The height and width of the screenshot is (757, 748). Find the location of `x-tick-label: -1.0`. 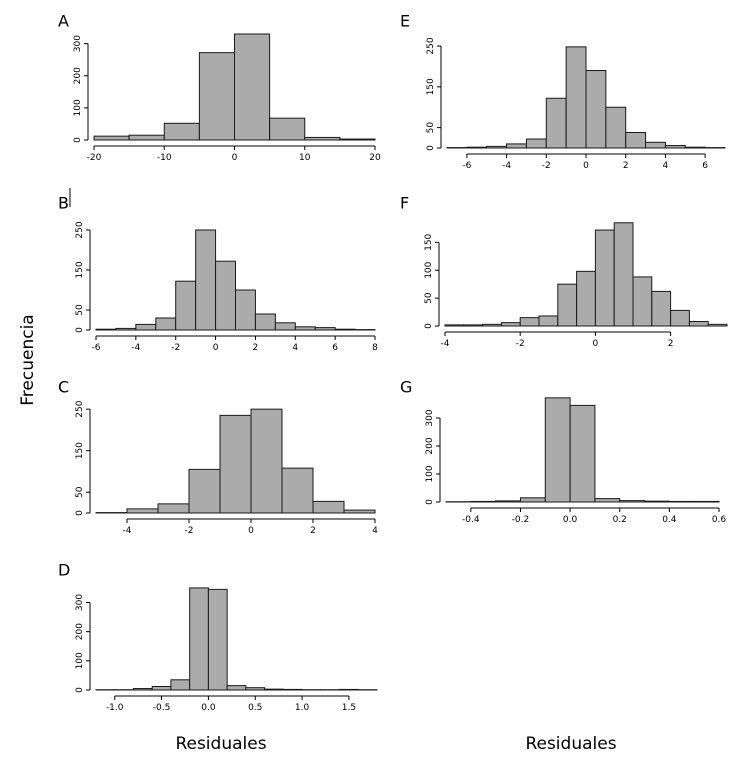

x-tick-label: -1.0 is located at coordinates (115, 708).